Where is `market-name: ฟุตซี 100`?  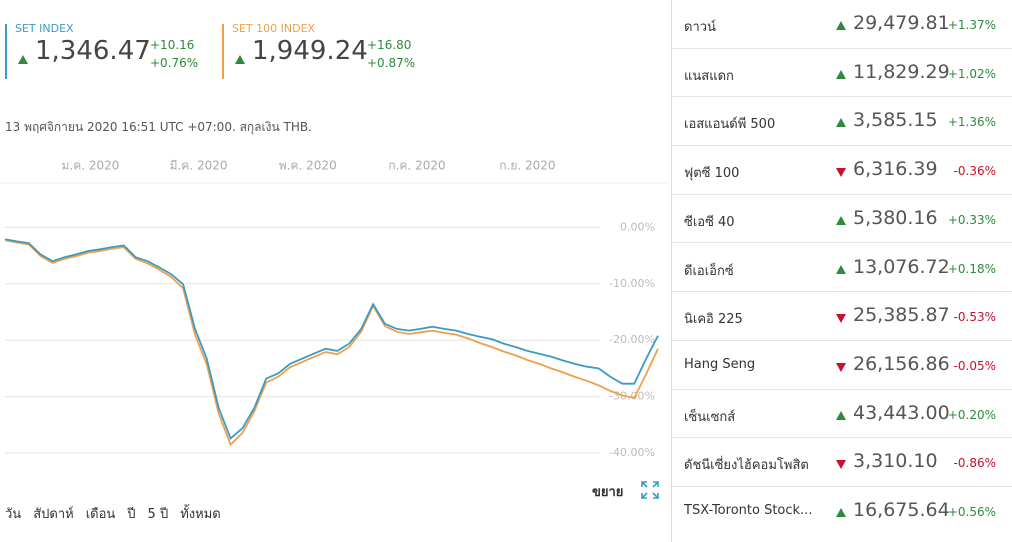
market-name: ฟุตซี 100 is located at coordinates (712, 174).